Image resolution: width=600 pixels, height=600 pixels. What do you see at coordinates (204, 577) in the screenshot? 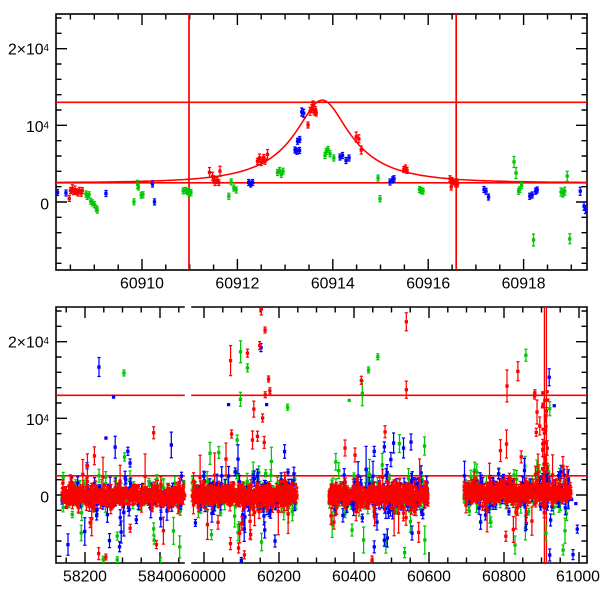
I see `svg-text: 60000` at bounding box center [204, 577].